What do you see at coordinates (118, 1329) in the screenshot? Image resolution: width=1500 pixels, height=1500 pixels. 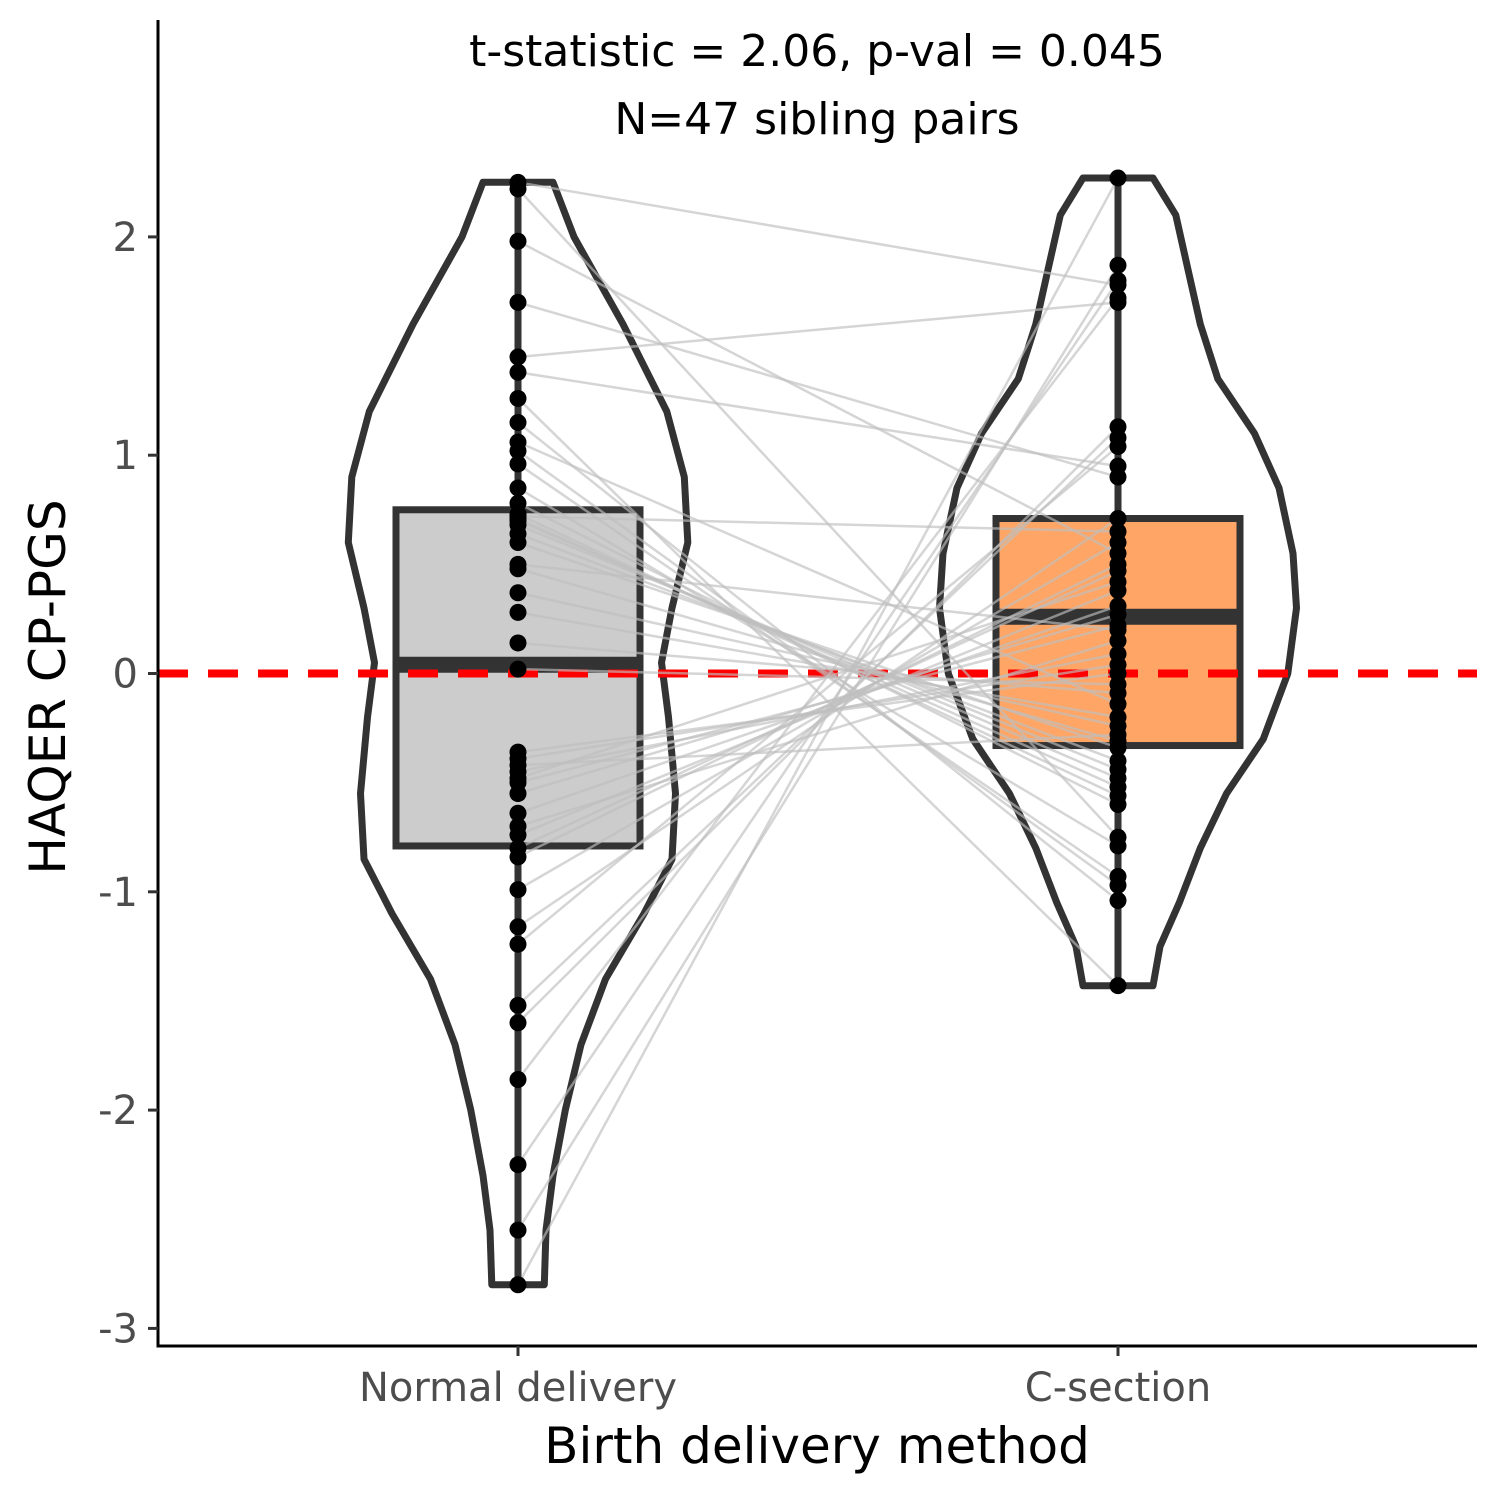 I see `y-tick-label: -3` at bounding box center [118, 1329].